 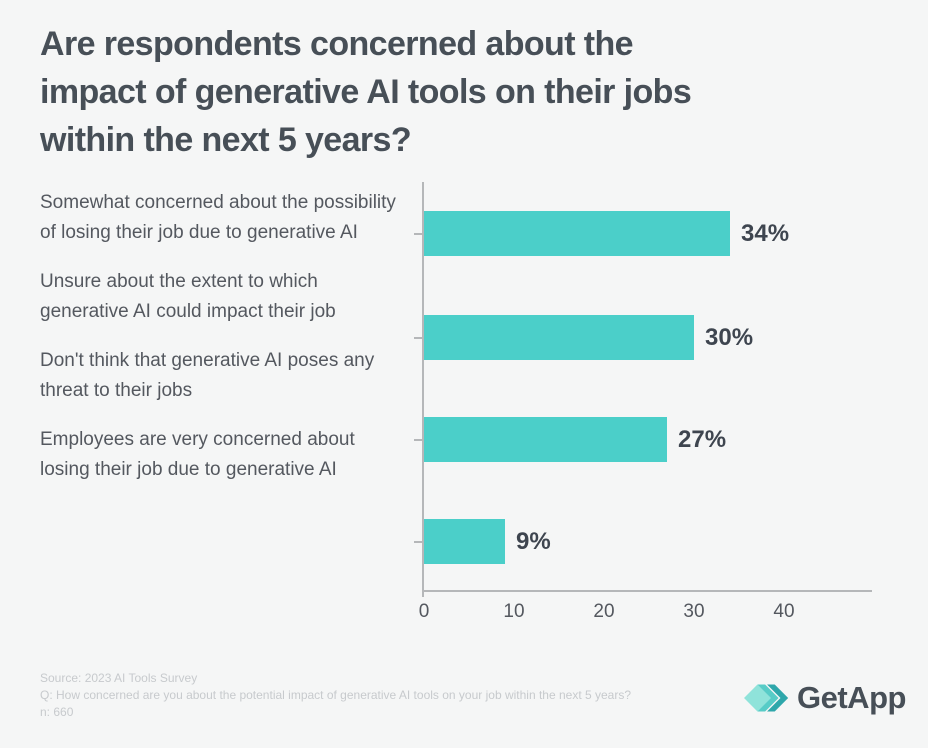 I want to click on value-label-2: 27%, so click(x=702, y=439).